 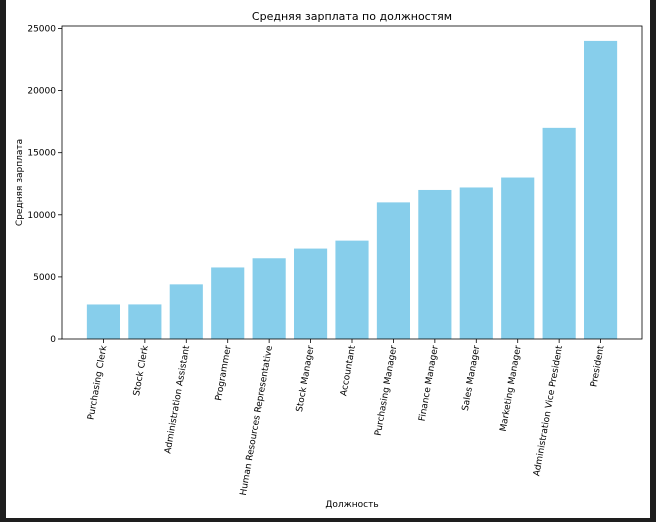 What do you see at coordinates (177, 399) in the screenshot?
I see `x-tick-label: Administration Assistant` at bounding box center [177, 399].